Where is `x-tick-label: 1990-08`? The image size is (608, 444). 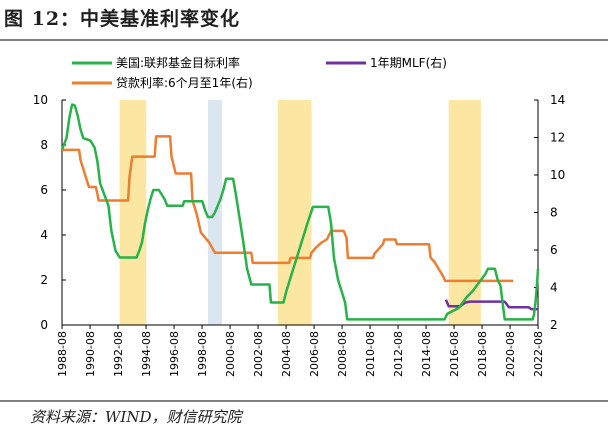 x-tick-label: 1990-08 is located at coordinates (90, 354).